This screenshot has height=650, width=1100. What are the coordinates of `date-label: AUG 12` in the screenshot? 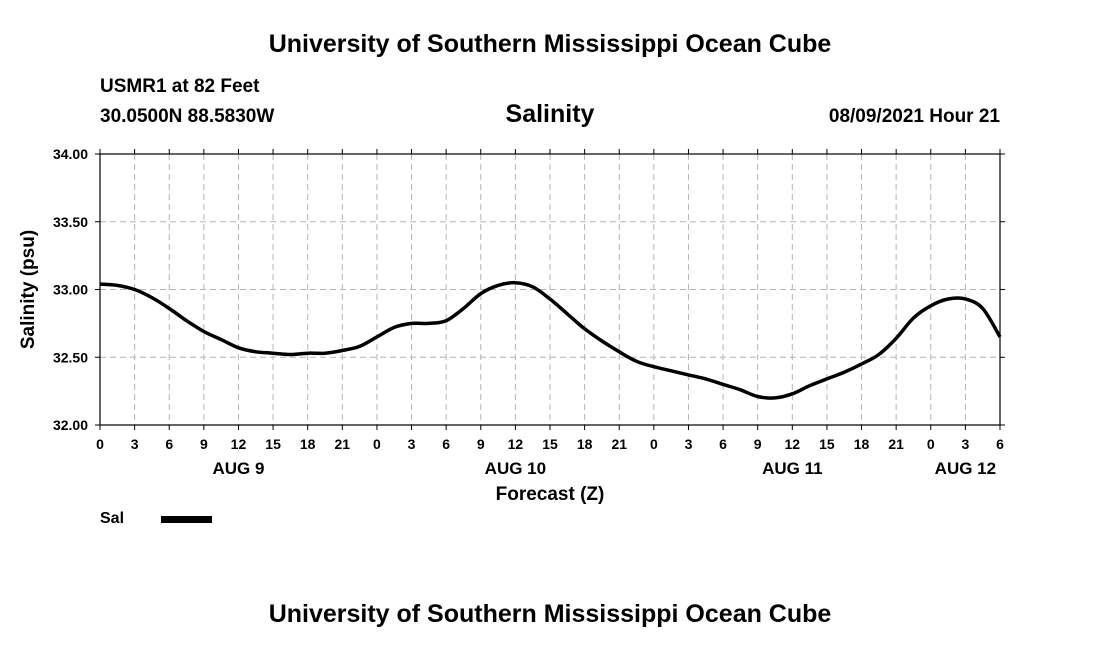 It's located at (965, 468).